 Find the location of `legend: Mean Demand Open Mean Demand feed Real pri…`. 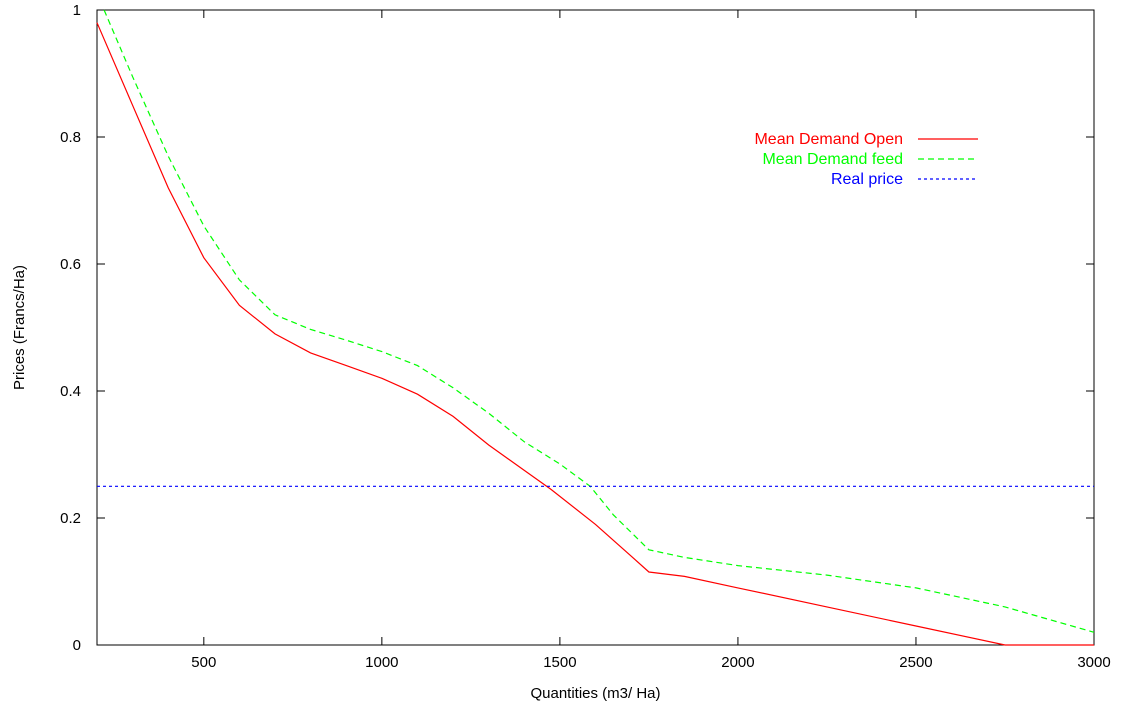

legend: Mean Demand Open Mean Demand feed Real pri… is located at coordinates (866, 159).